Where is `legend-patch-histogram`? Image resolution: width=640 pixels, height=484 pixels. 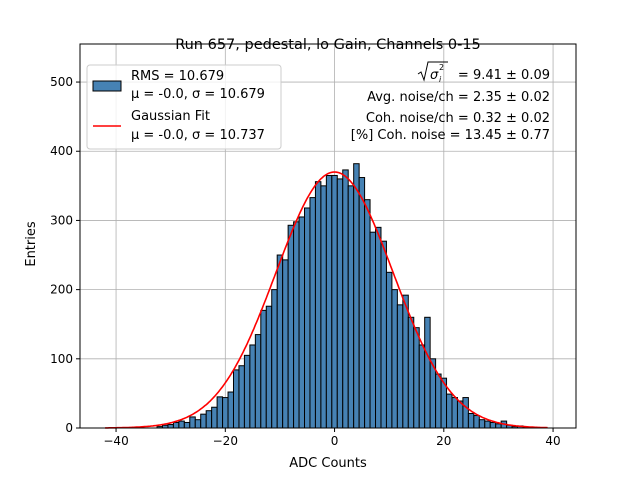 legend-patch-histogram is located at coordinates (107, 86).